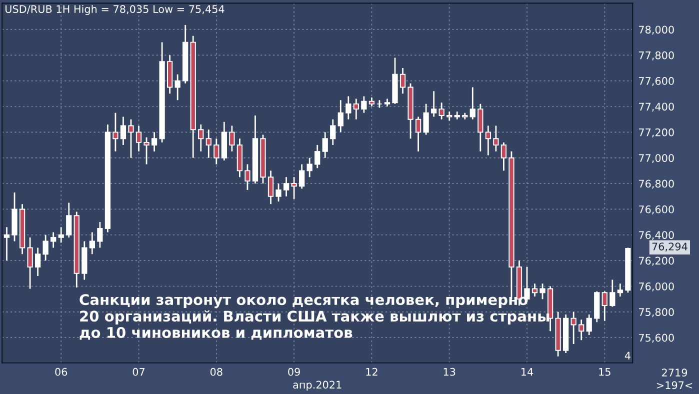 This screenshot has height=394, width=699. Describe the element at coordinates (656, 184) in the screenshot. I see `y-tick-label: 76,800` at that location.